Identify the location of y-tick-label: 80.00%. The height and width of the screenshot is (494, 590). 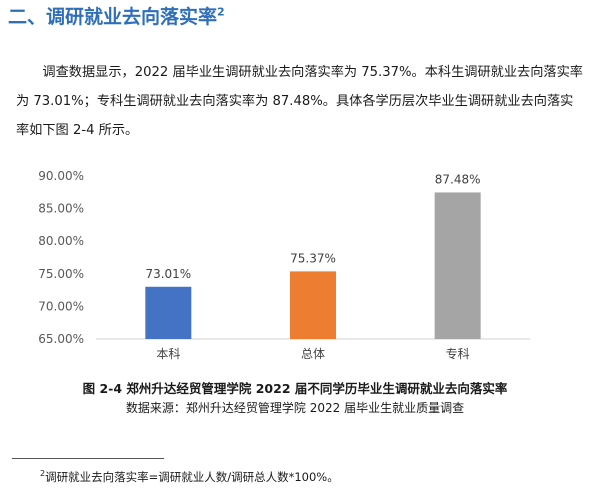
(61, 241).